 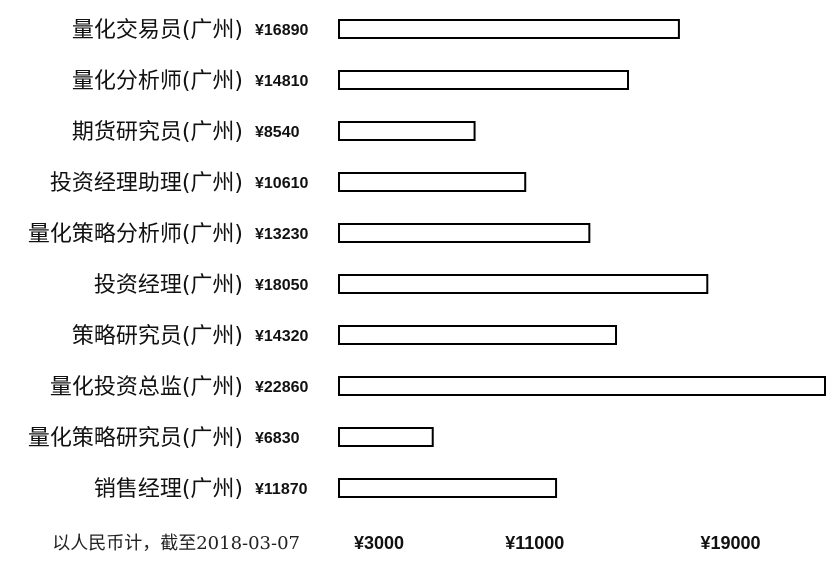 I want to click on category-label: 量化分析师(广州), so click(x=157, y=81).